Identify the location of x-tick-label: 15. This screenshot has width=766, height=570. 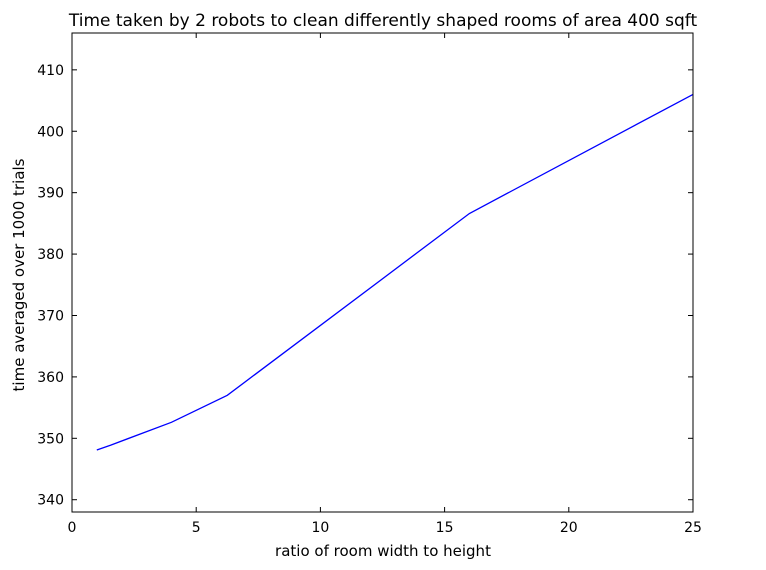
(445, 528).